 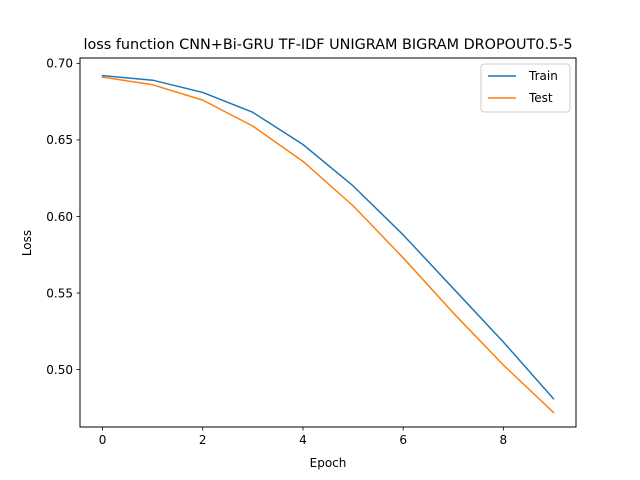 I want to click on legend-label-test: Test, so click(x=540, y=98).